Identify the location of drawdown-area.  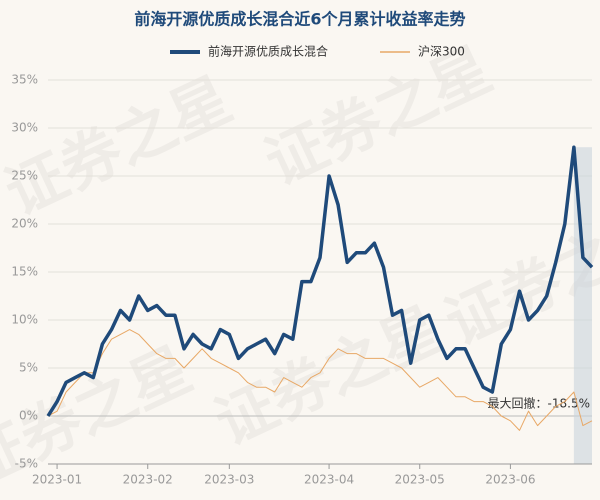
(582, 305).